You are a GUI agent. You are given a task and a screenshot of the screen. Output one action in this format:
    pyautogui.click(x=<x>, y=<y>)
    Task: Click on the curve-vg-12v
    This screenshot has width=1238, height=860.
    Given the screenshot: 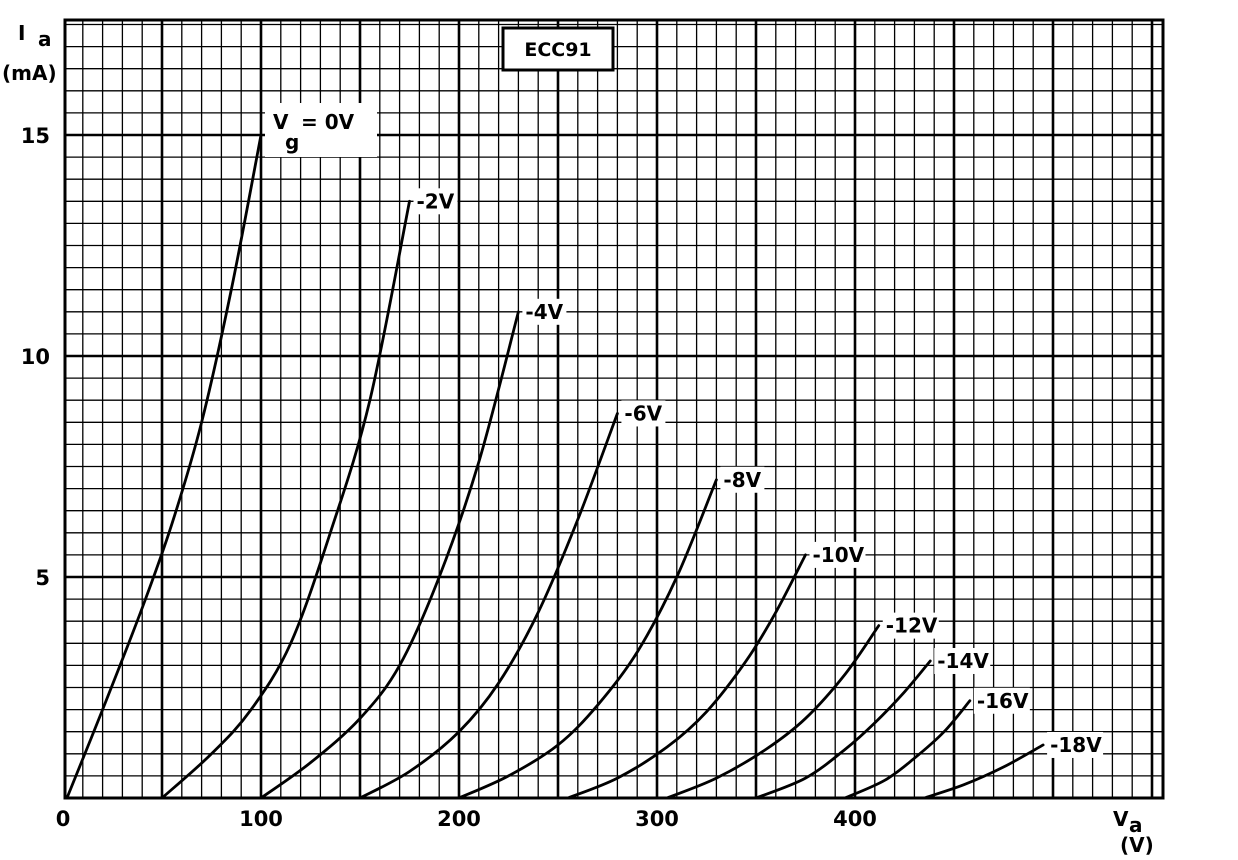 What is the action you would take?
    pyautogui.click(x=773, y=711)
    